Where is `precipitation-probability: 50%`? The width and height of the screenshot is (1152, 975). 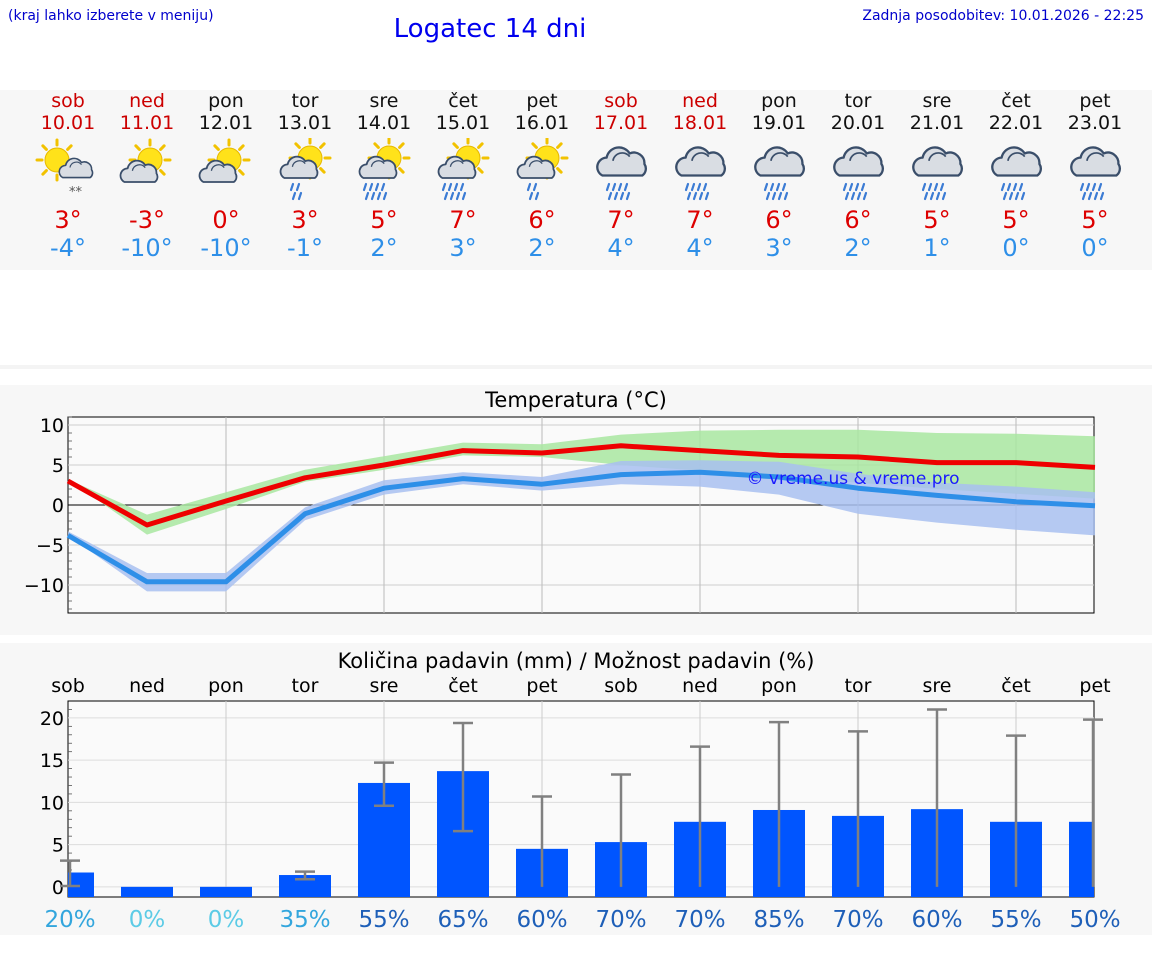 precipitation-probability: 50% is located at coordinates (1094, 920).